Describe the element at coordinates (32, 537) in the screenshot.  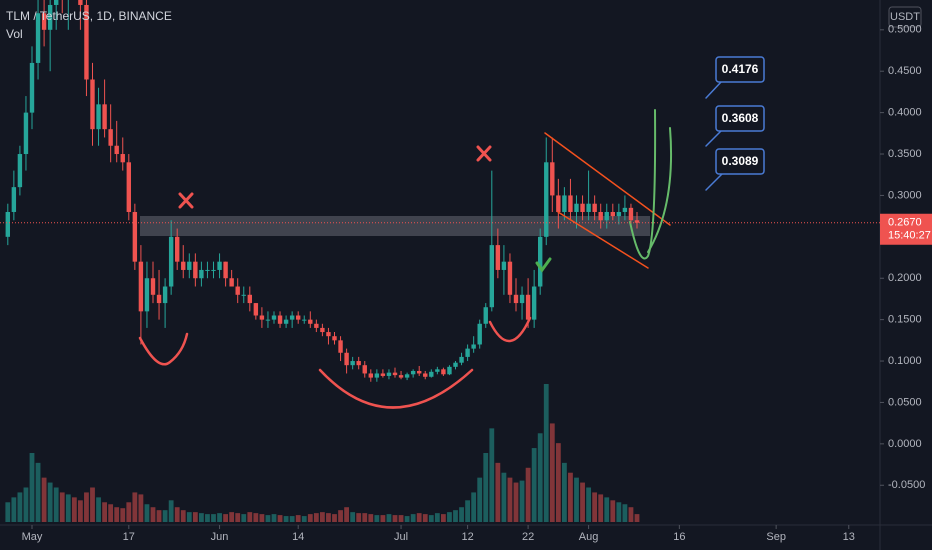
I see `x-tick-label: May` at that location.